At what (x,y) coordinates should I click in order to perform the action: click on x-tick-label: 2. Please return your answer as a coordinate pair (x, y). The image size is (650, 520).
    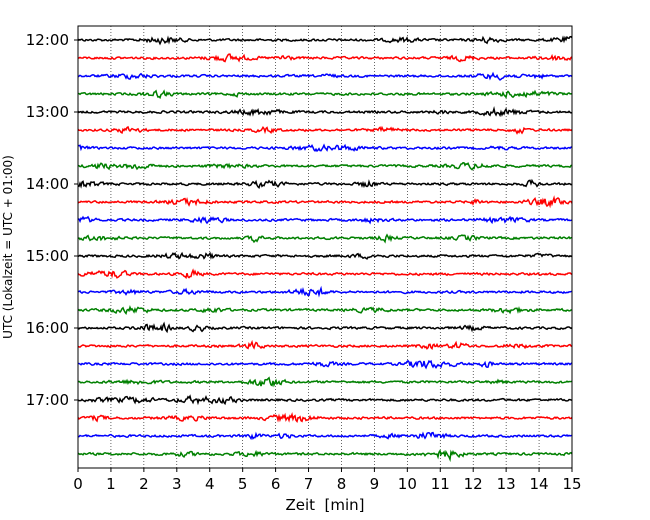
    Looking at the image, I should click on (144, 484).